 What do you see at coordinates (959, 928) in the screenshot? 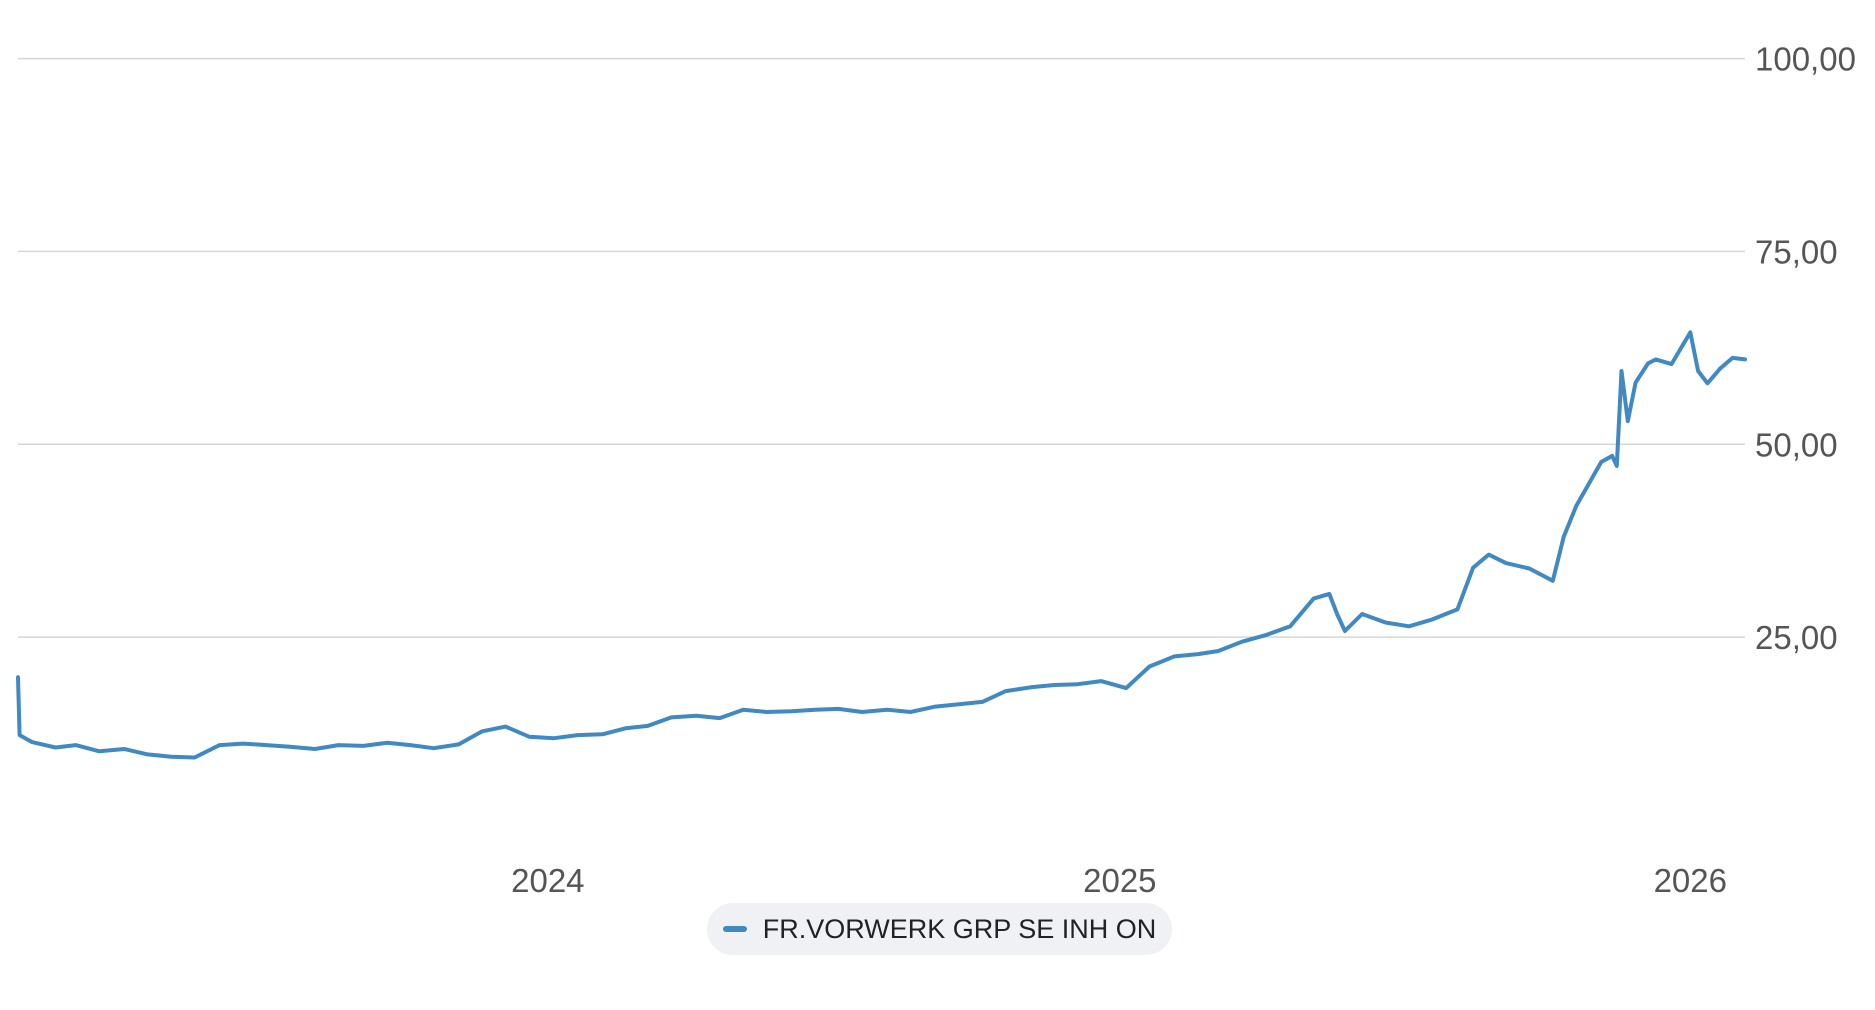
I see `legend-label: FR.VORWERK GRP SE INH ON` at bounding box center [959, 928].